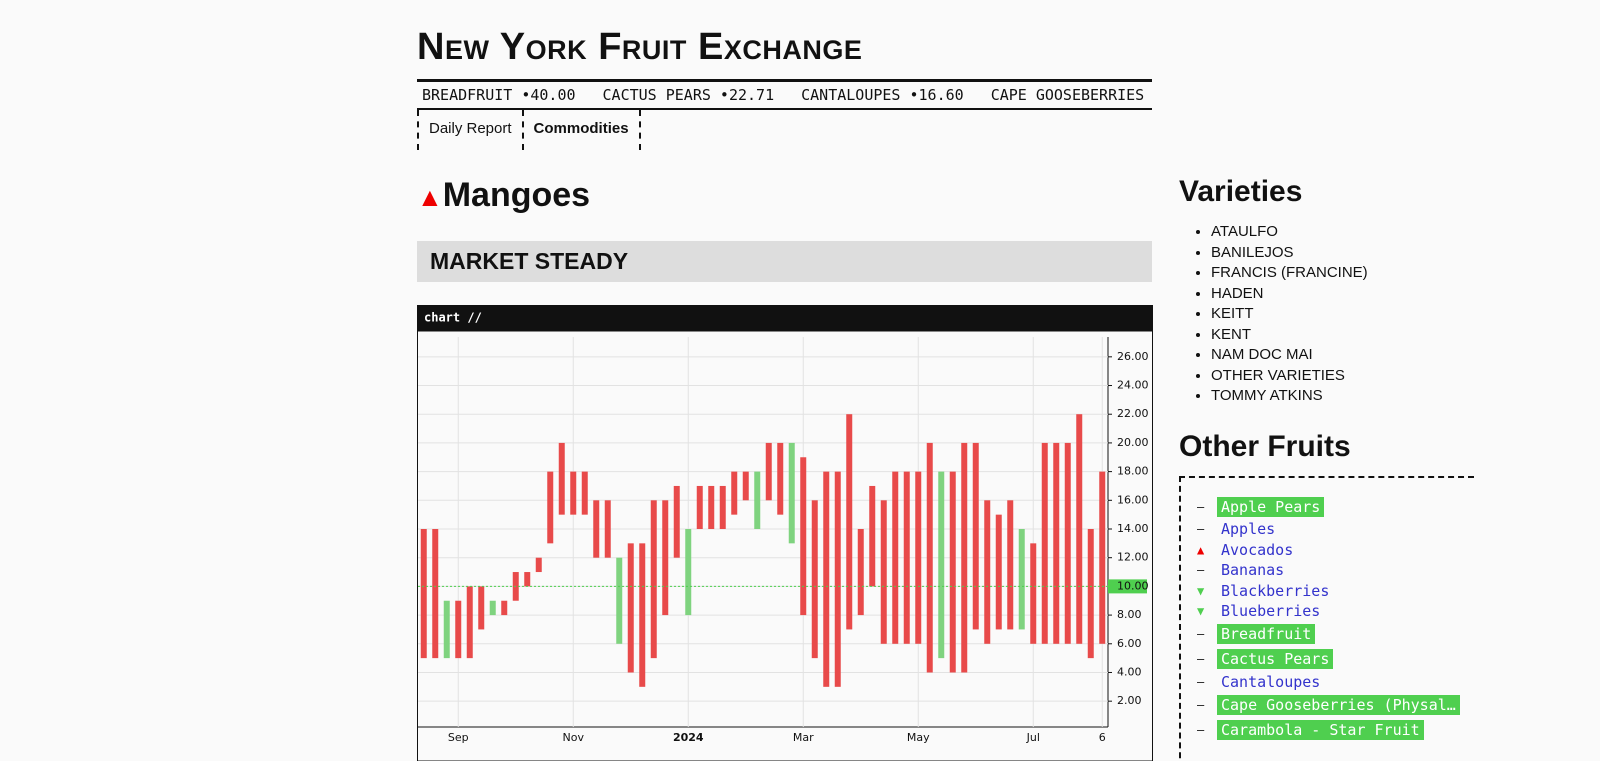 The image size is (1600, 761). I want to click on chart-header, so click(785, 318).